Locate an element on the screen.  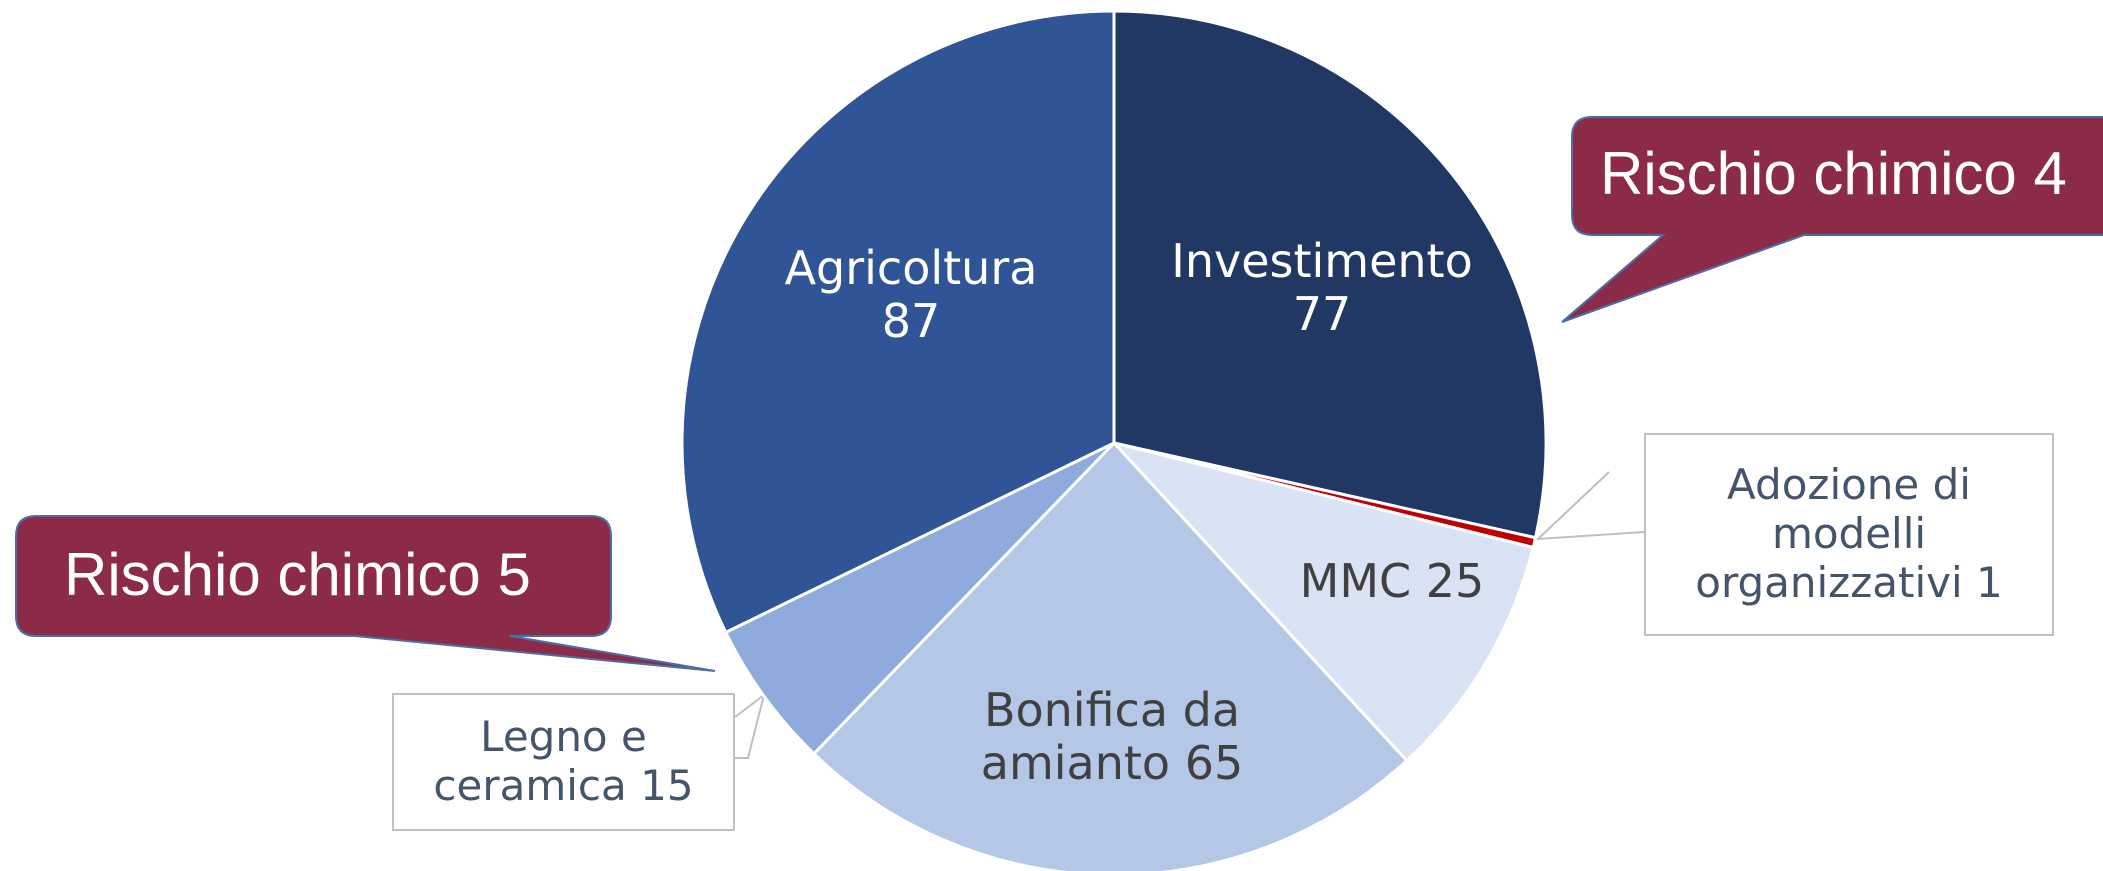
data-label: Investimento 77 is located at coordinates (1322, 294).